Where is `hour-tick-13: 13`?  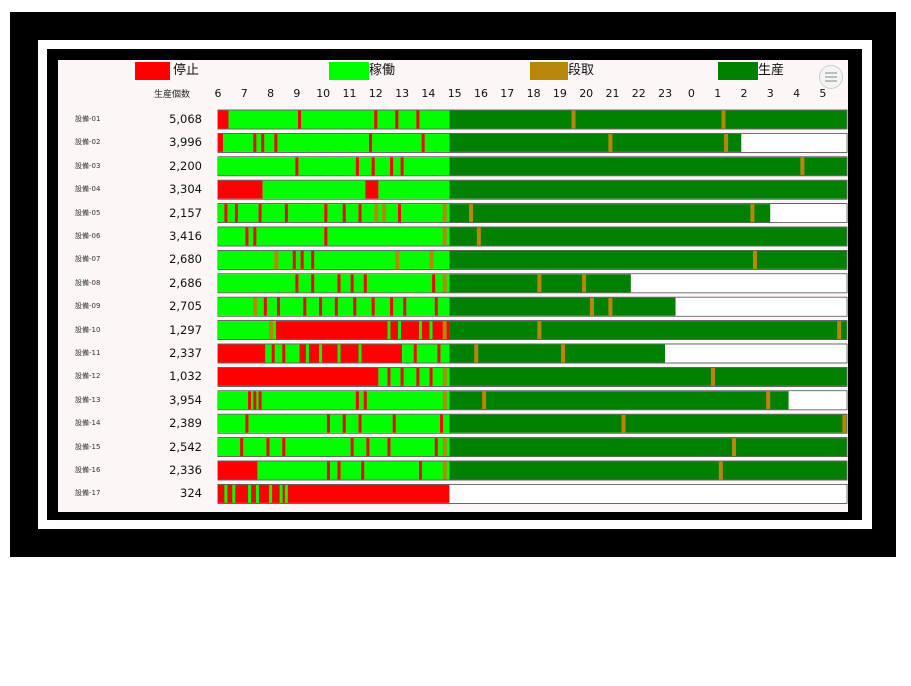 hour-tick-13: 13 is located at coordinates (402, 93).